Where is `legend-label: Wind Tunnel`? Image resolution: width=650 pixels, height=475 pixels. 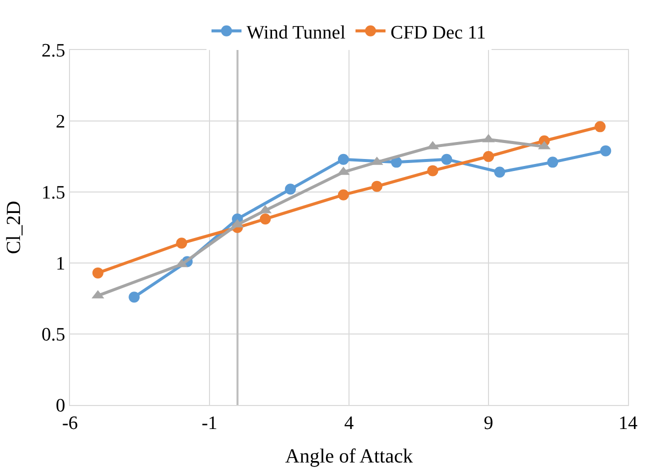 legend-label: Wind Tunnel is located at coordinates (296, 33).